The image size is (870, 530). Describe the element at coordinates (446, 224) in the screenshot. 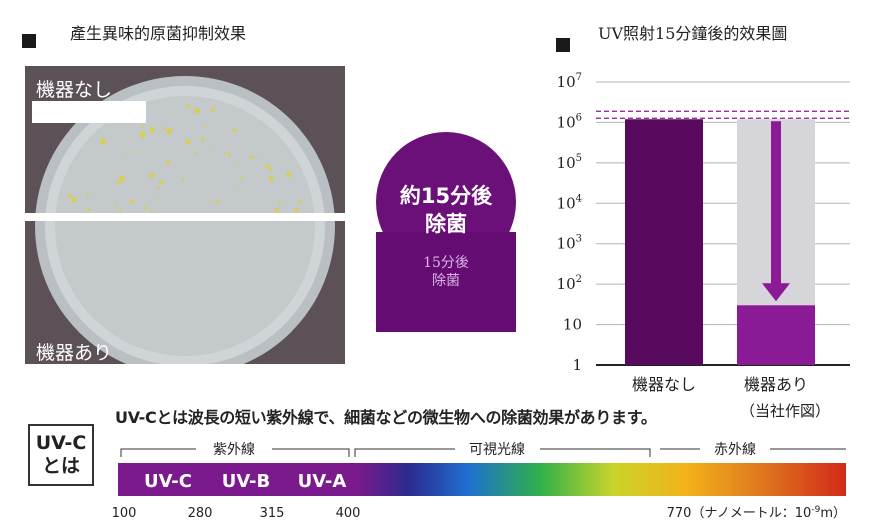

I see `badge-line2: 除菌` at that location.